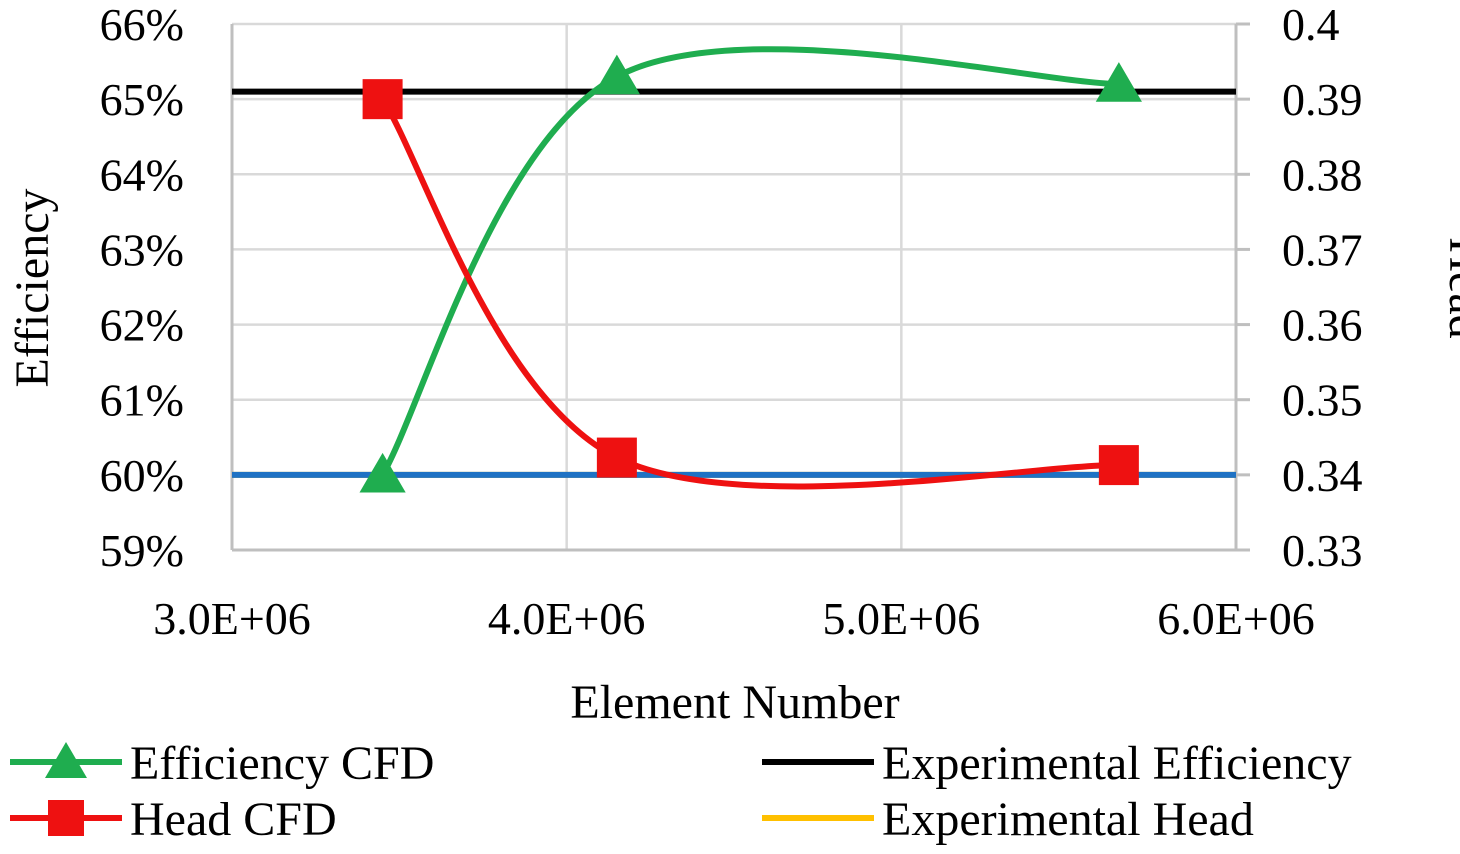 This screenshot has width=1460, height=854. What do you see at coordinates (1322, 475) in the screenshot?
I see `right-y-tick-label: 0.34` at bounding box center [1322, 475].